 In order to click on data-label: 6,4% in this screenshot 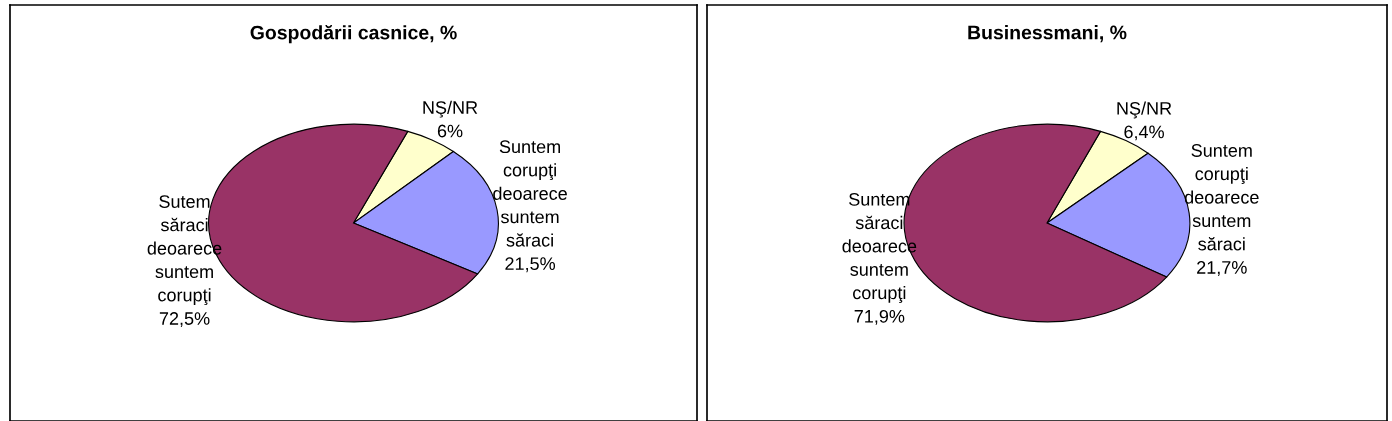, I will do `click(1144, 133)`.